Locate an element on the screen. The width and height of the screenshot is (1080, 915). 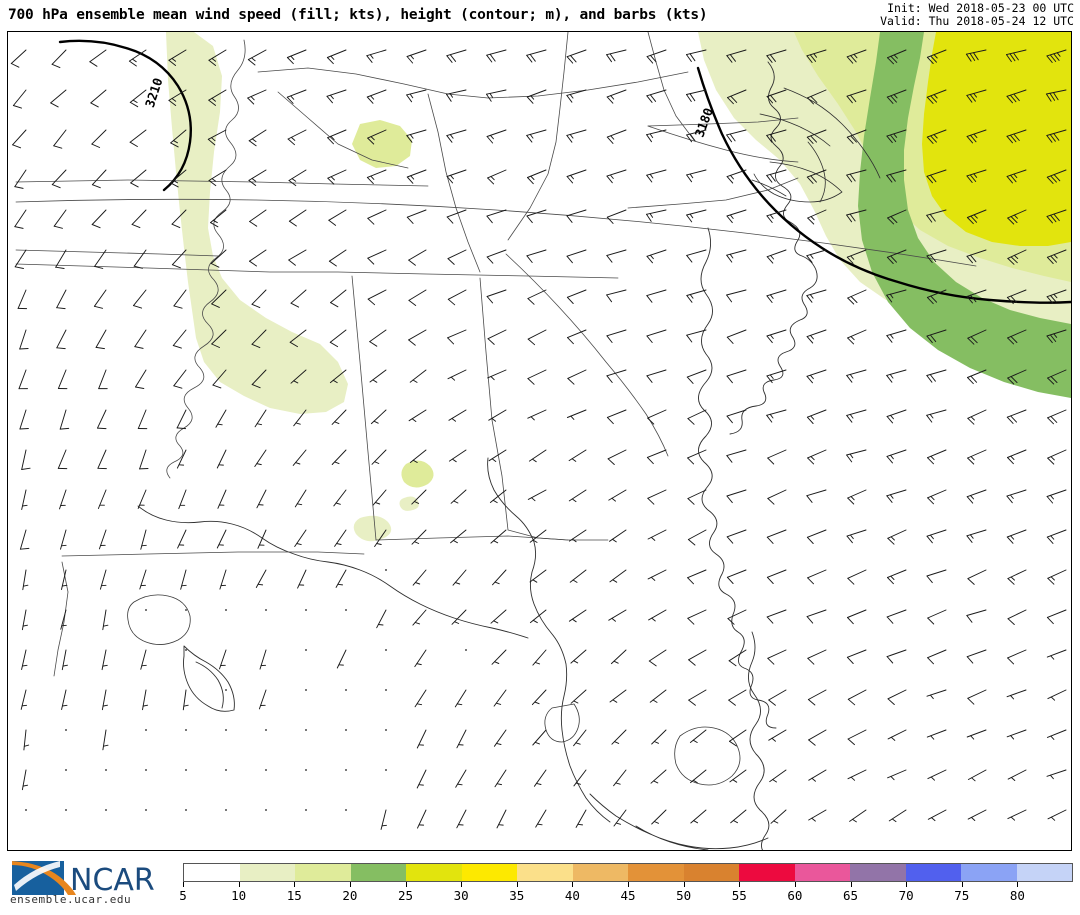
colorbar: 5 10 15 20 25 30 35 40 45 50 55 60 65 70 75 80 is located at coordinates (626, 886).